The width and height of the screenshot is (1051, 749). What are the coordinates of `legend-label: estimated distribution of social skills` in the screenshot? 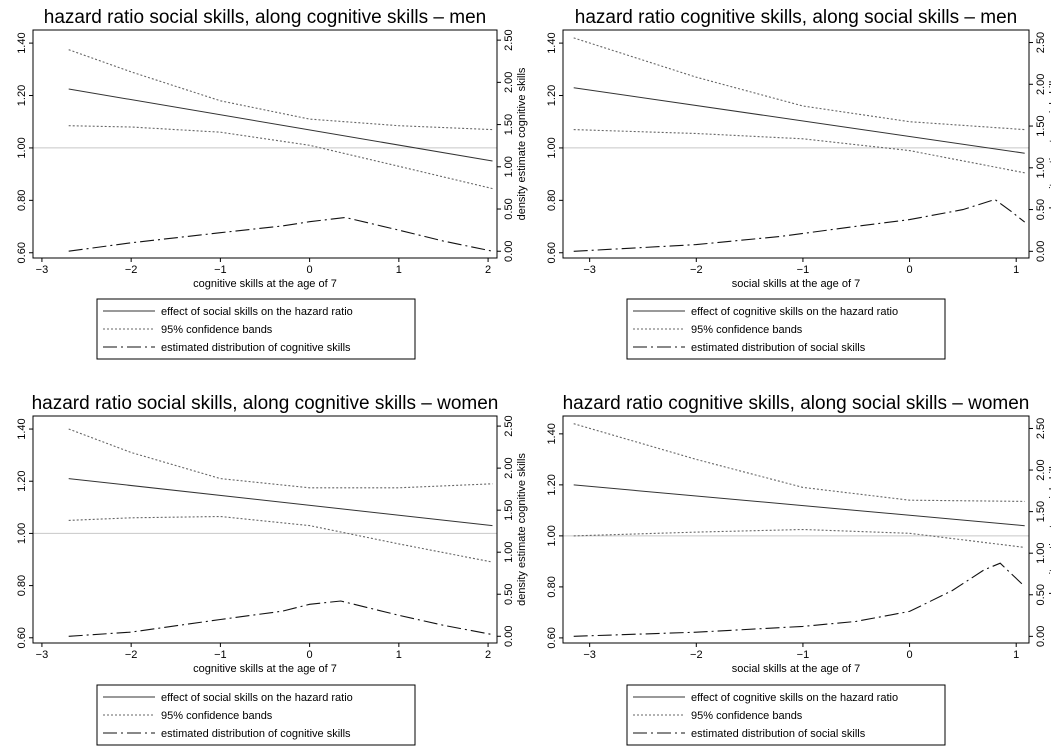 It's located at (778, 348).